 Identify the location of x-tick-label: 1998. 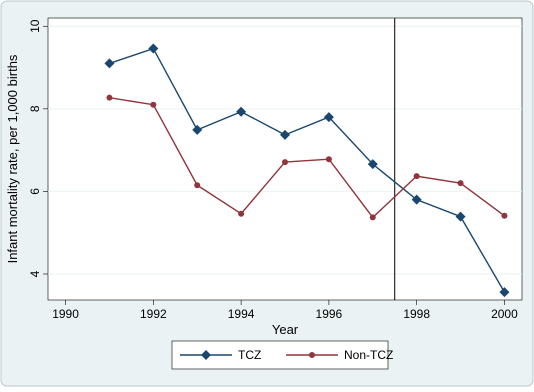
(416, 314).